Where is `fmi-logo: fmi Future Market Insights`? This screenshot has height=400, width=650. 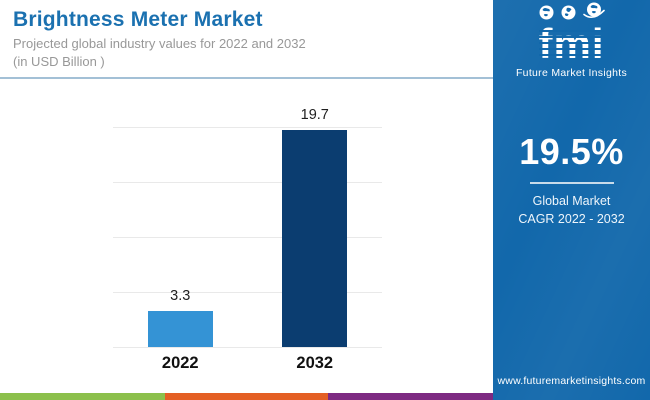 fmi-logo: fmi Future Market Insights is located at coordinates (571, 39).